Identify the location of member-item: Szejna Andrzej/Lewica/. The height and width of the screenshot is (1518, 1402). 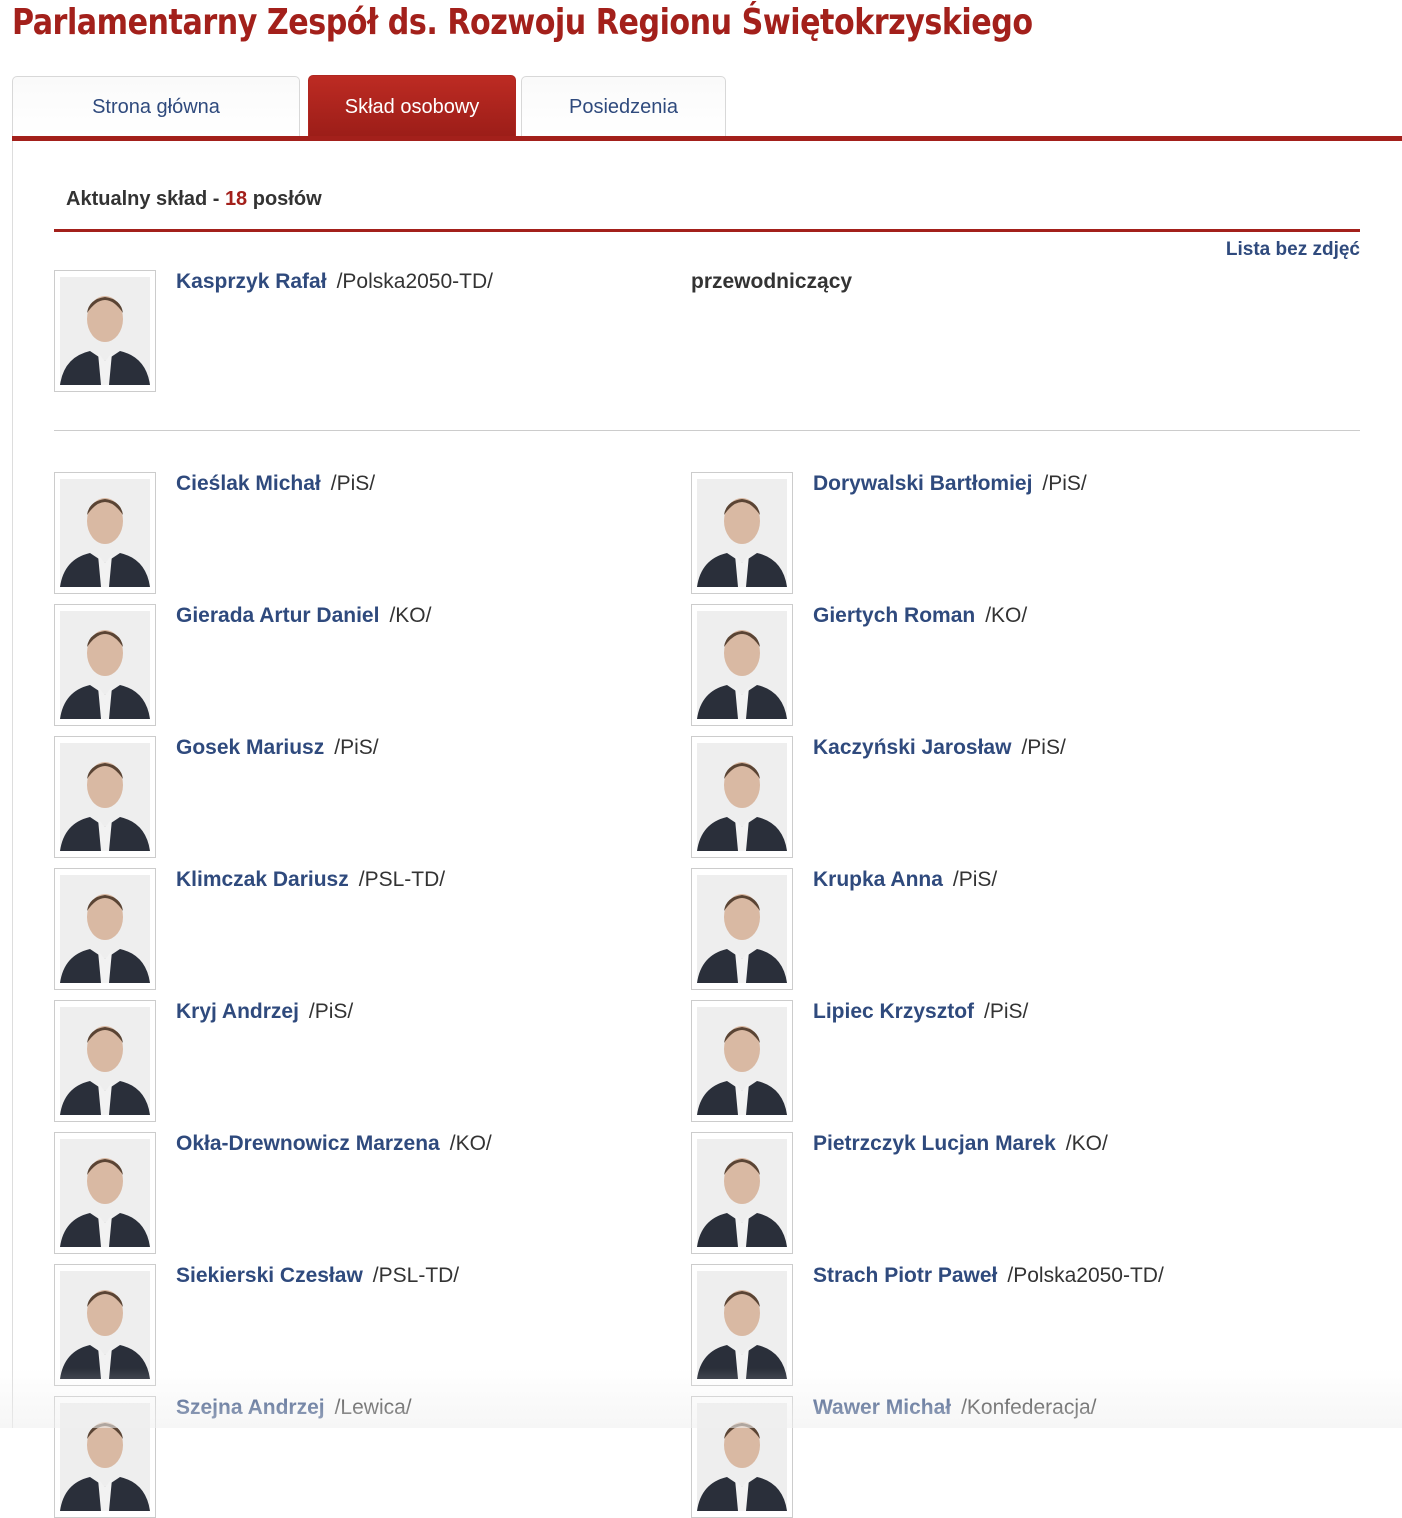
(364, 1457).